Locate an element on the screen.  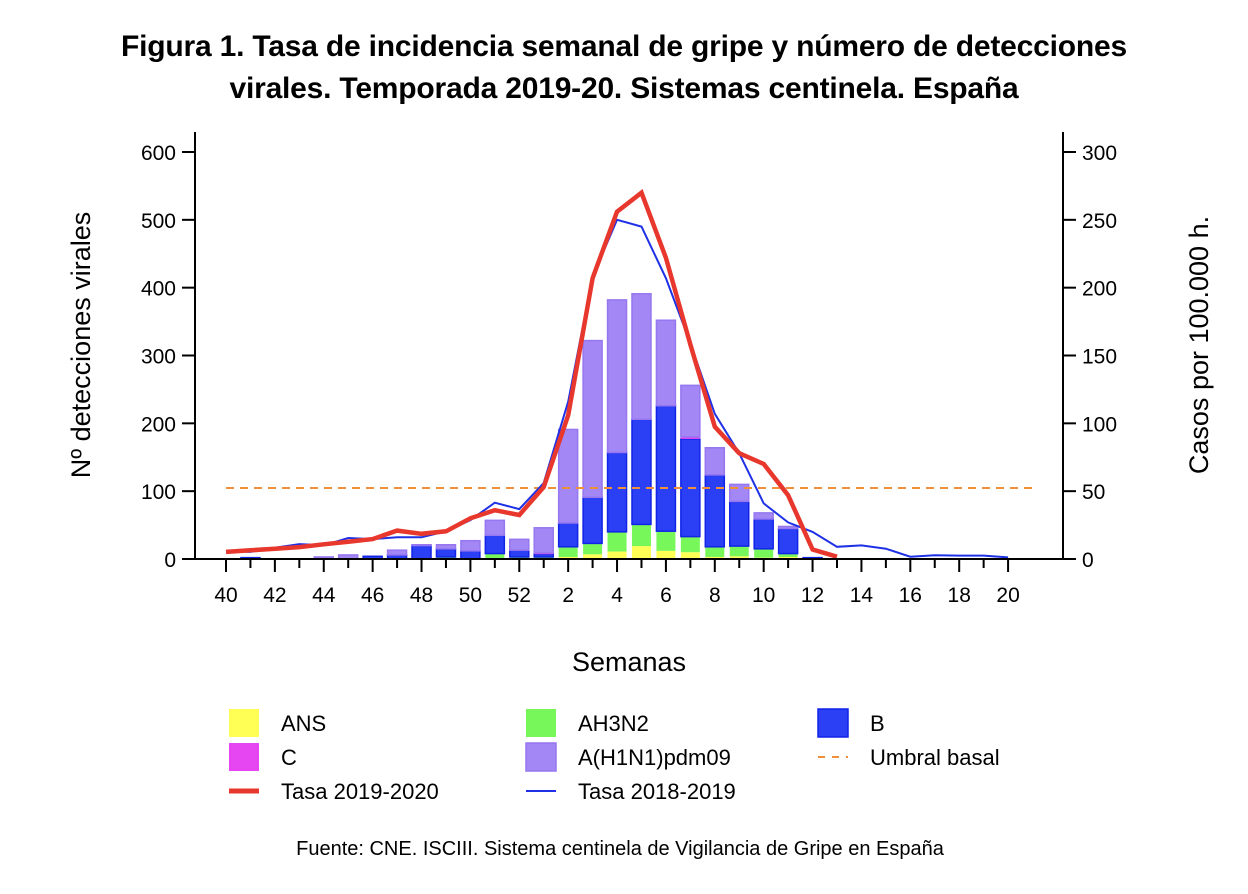
y-left-tick-label: 0 is located at coordinates (170, 560).